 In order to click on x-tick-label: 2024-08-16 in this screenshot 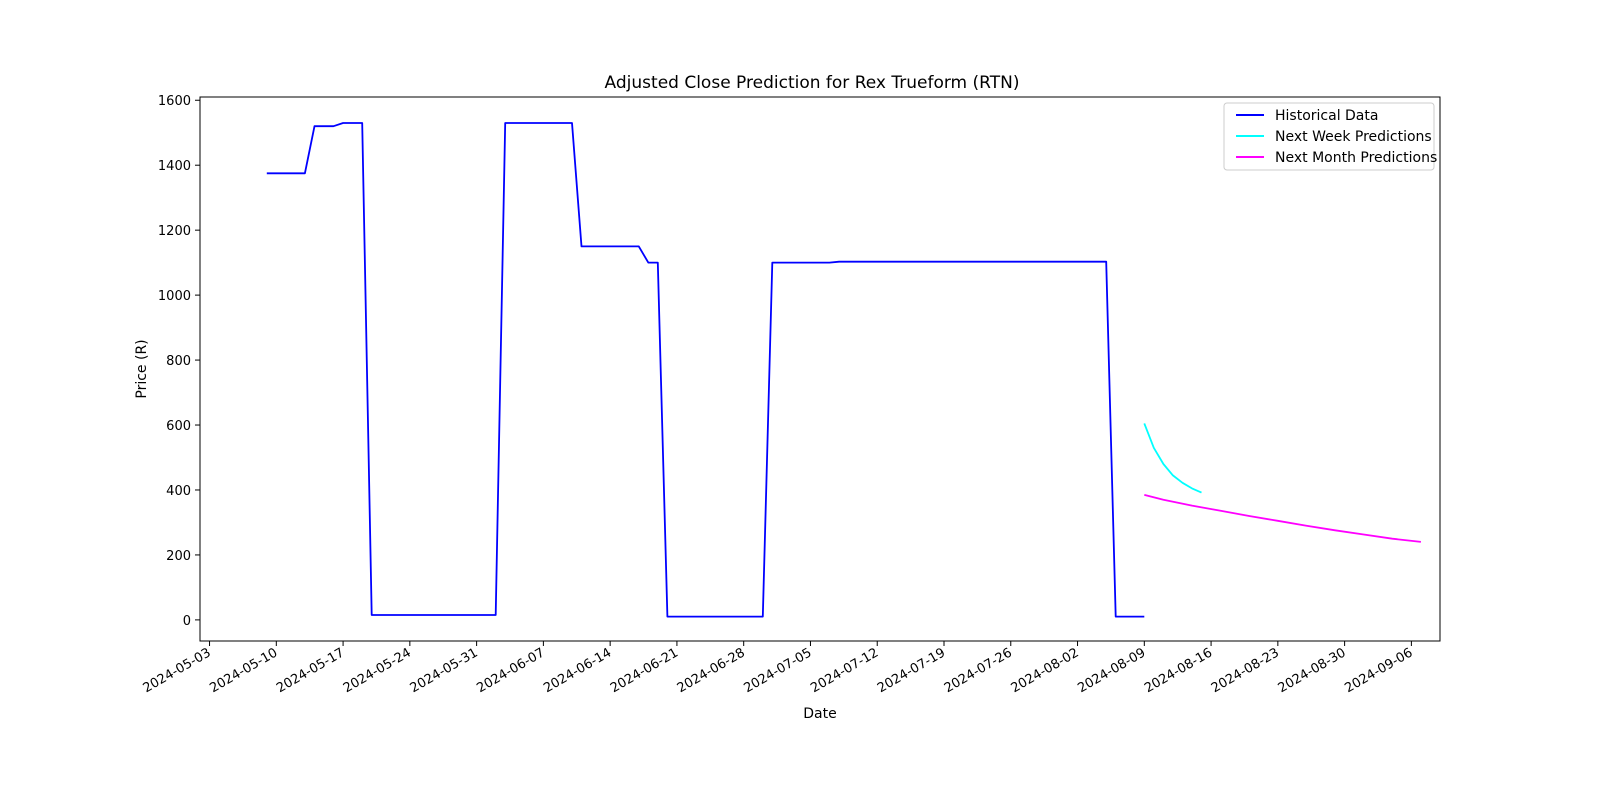, I will do `click(1178, 670)`.